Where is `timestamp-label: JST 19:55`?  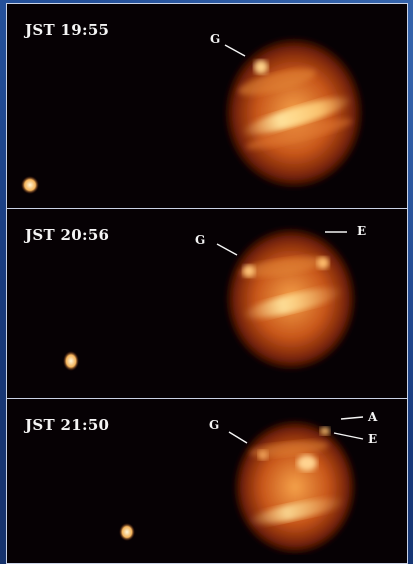
timestamp-label: JST 19:55 is located at coordinates (67, 30).